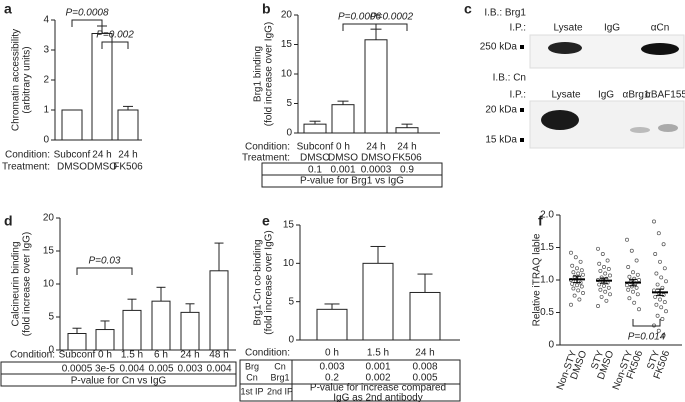 The image size is (685, 402). Describe the element at coordinates (509, 78) in the screenshot. I see `ib-label: I.B.: Cn` at that location.